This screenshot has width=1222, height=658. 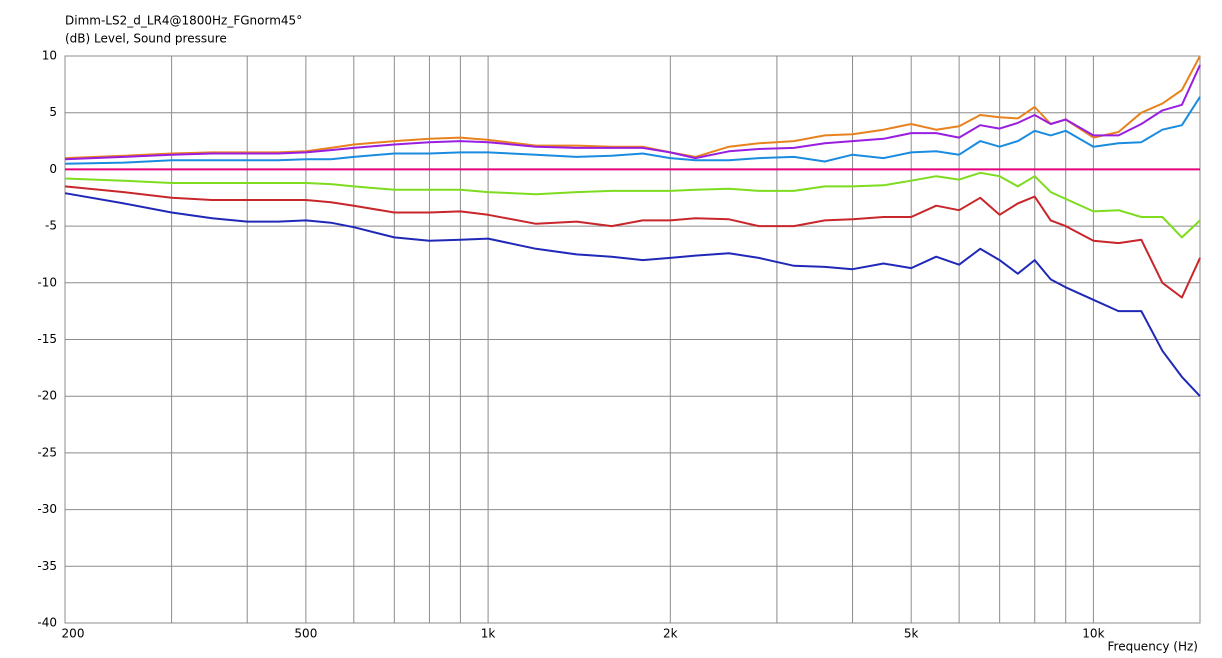 What do you see at coordinates (47, 396) in the screenshot?
I see `y-tick-label: -20` at bounding box center [47, 396].